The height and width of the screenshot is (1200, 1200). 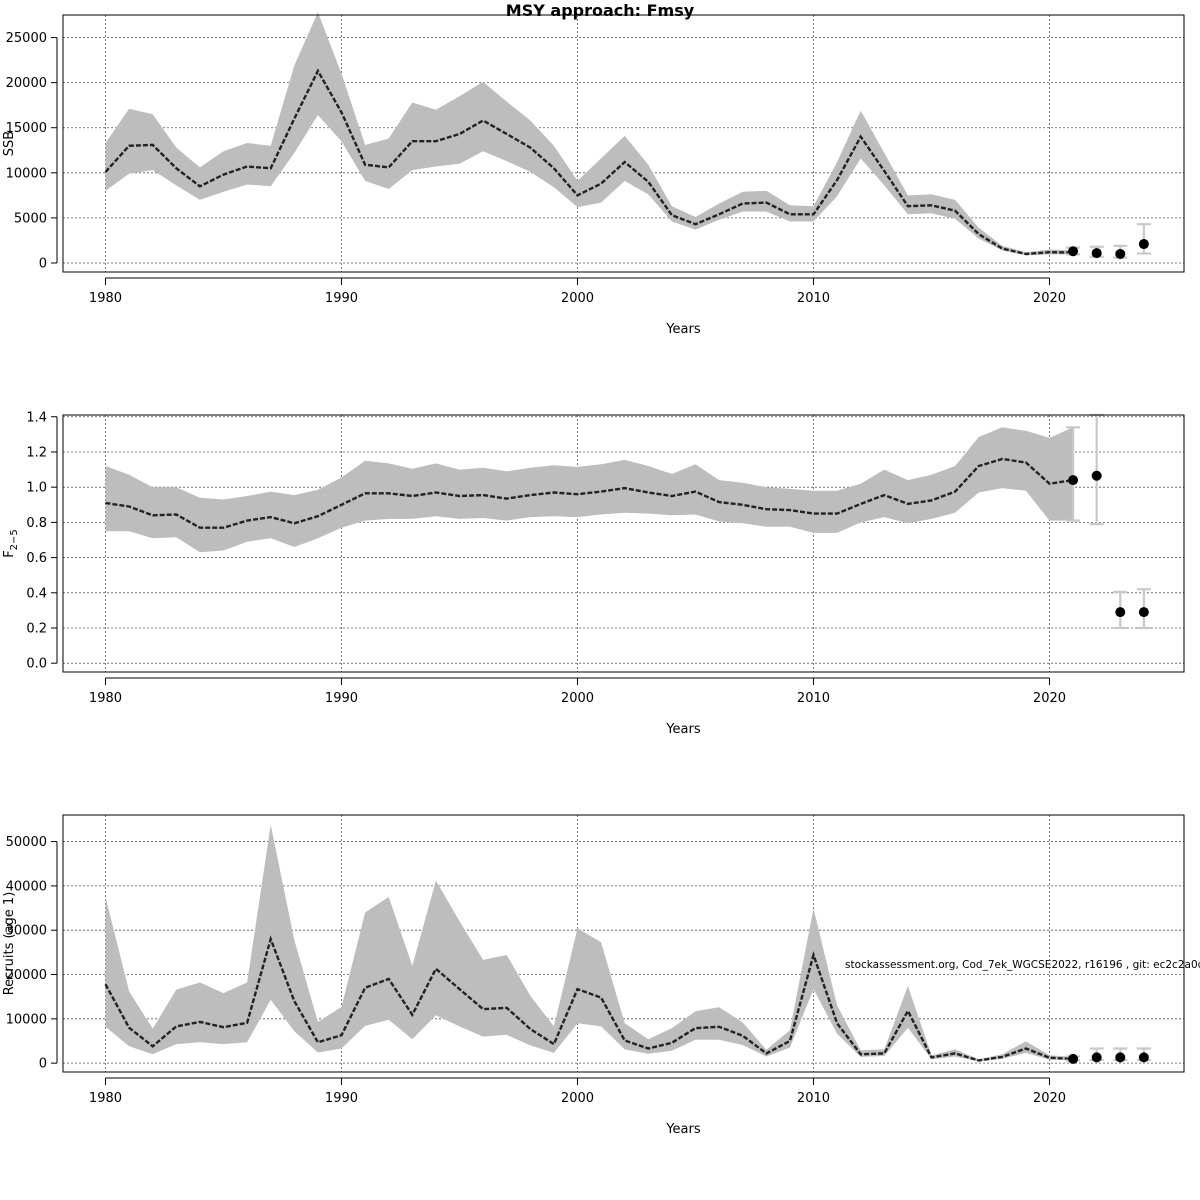 What do you see at coordinates (36, 417) in the screenshot?
I see `y-tick-label: 1.4` at bounding box center [36, 417].